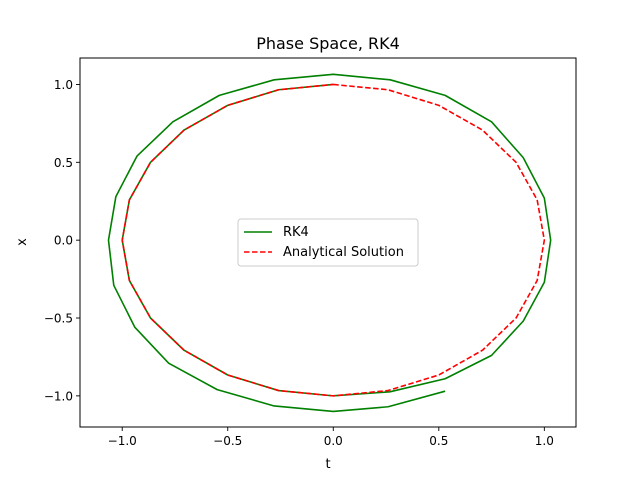 The image size is (640, 484). What do you see at coordinates (438, 441) in the screenshot?
I see `x-tick-label: 0.5` at bounding box center [438, 441].